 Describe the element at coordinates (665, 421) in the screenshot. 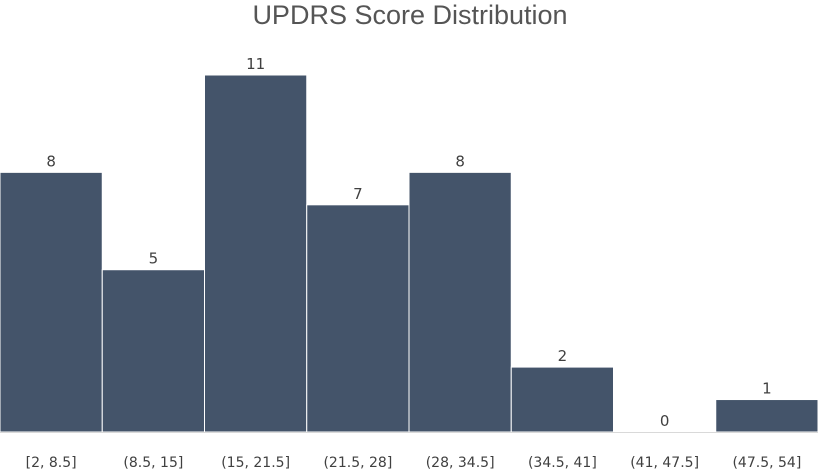

I see `data-label: 0` at that location.